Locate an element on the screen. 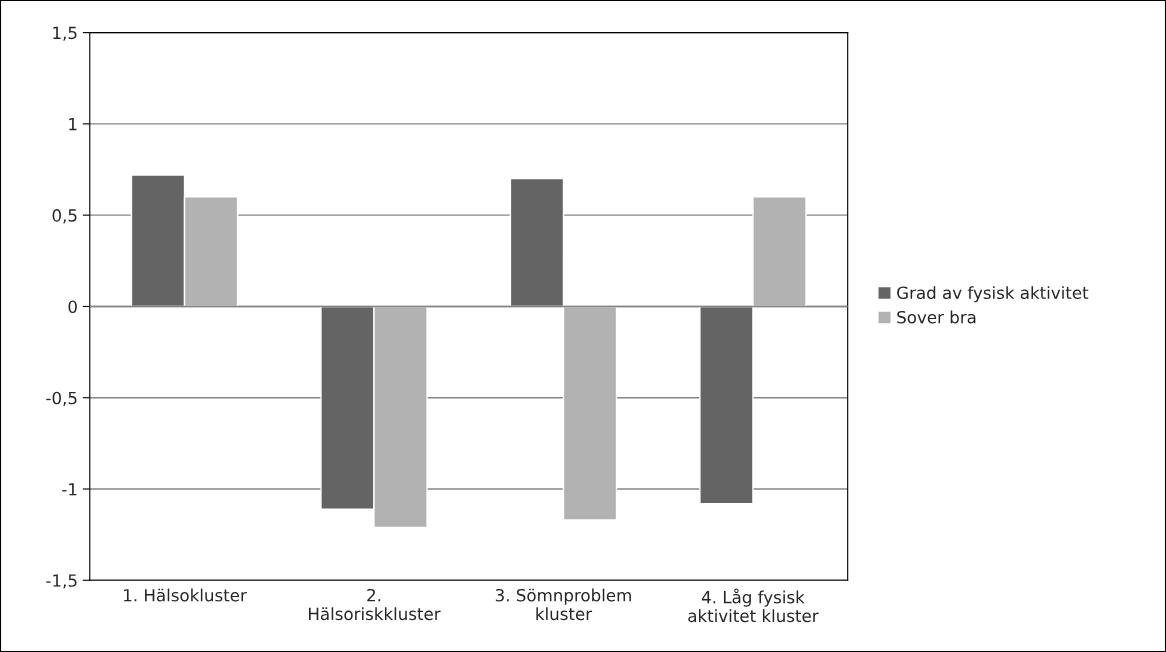  y-tick-label: -1,5 is located at coordinates (61, 581).